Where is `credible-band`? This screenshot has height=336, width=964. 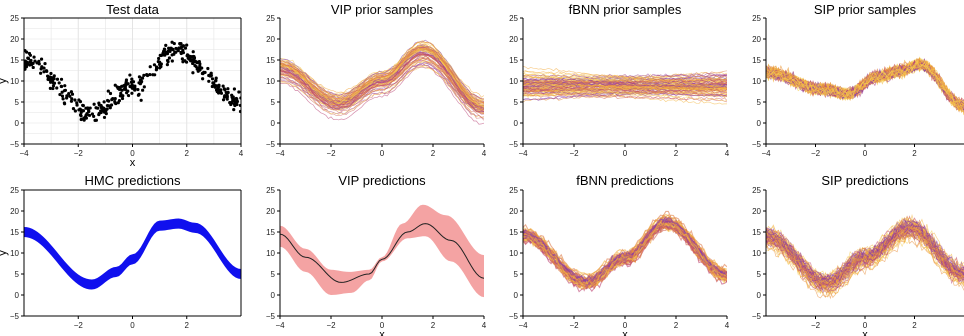
credible-band is located at coordinates (382, 251).